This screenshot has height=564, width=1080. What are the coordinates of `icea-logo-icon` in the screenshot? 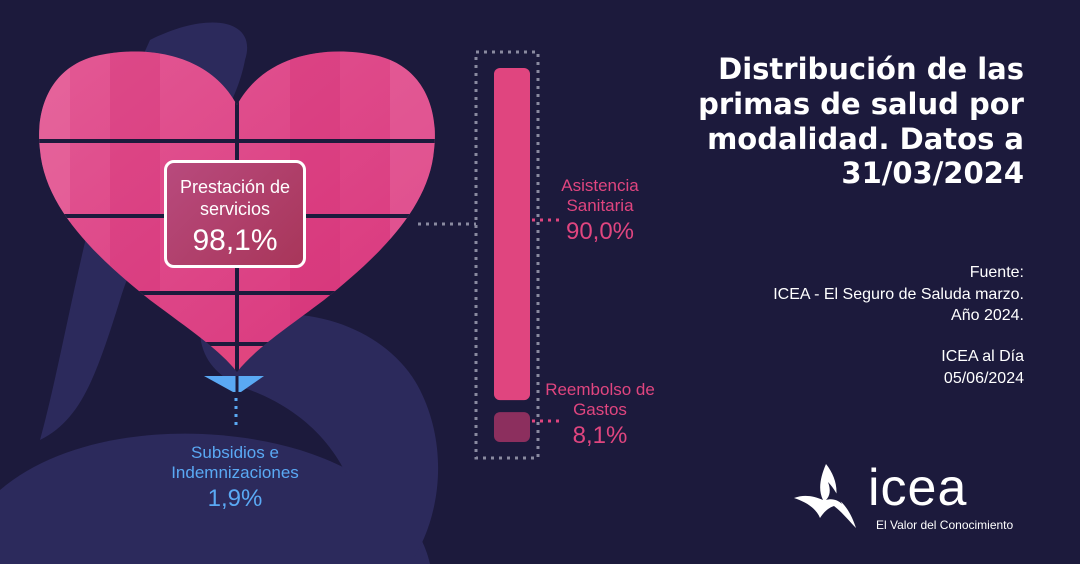 It's located at (825, 496).